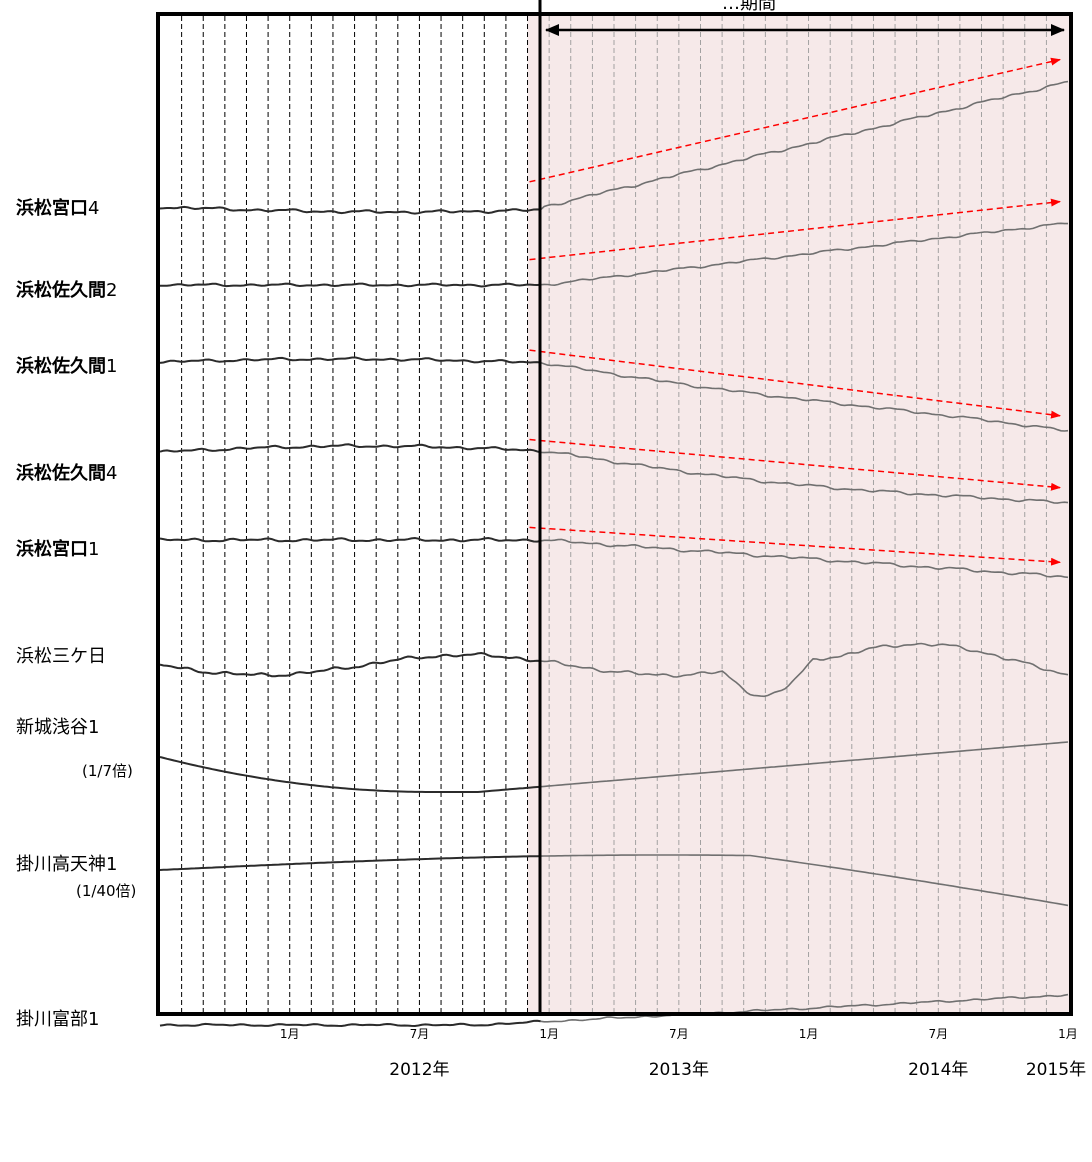 The height and width of the screenshot is (1162, 1092). Describe the element at coordinates (106, 891) in the screenshot. I see `scale-note: (1/40倍)` at that location.